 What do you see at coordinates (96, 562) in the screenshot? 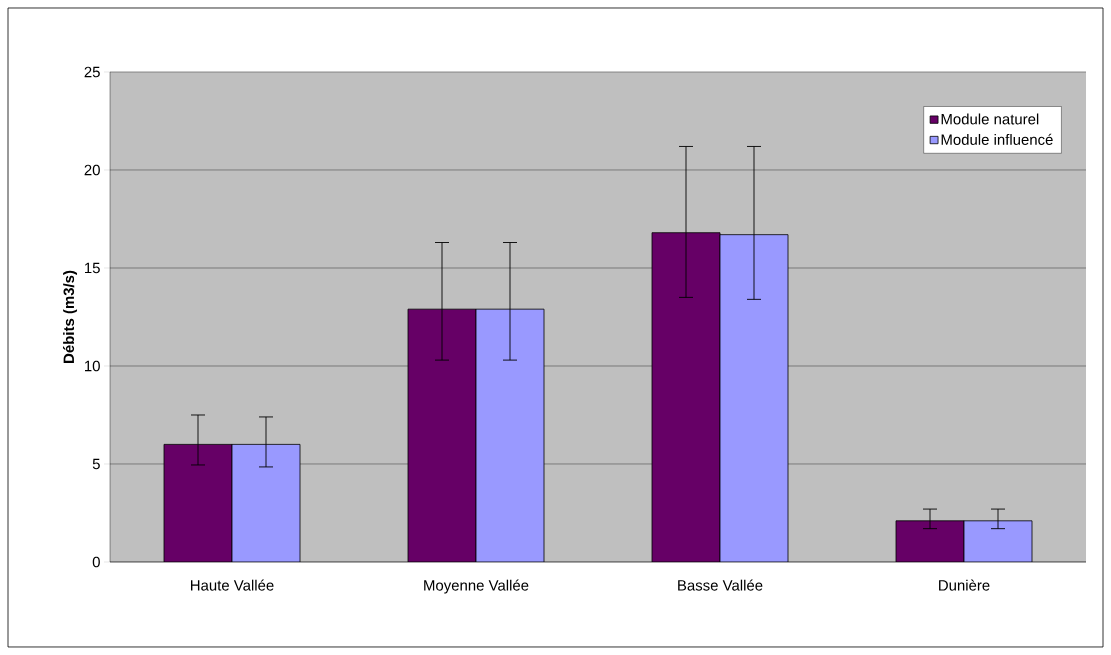
I see `y-tick-label: 0` at bounding box center [96, 562].